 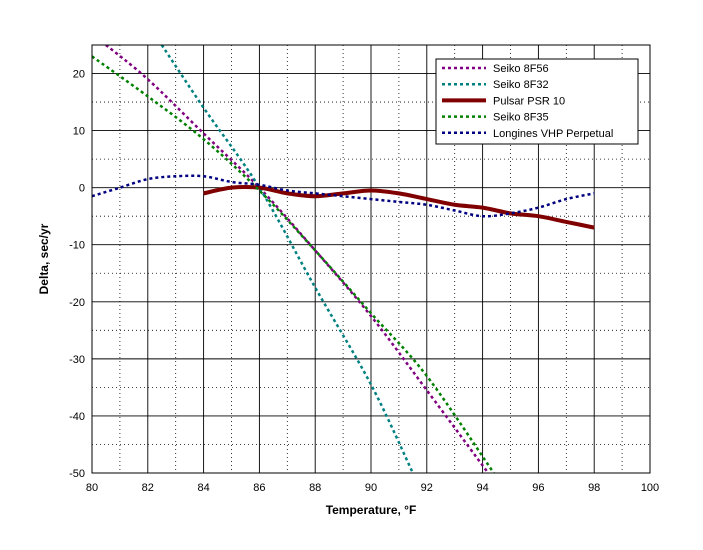 I want to click on y-axis-label: Delta, sec/yr, so click(x=44, y=258).